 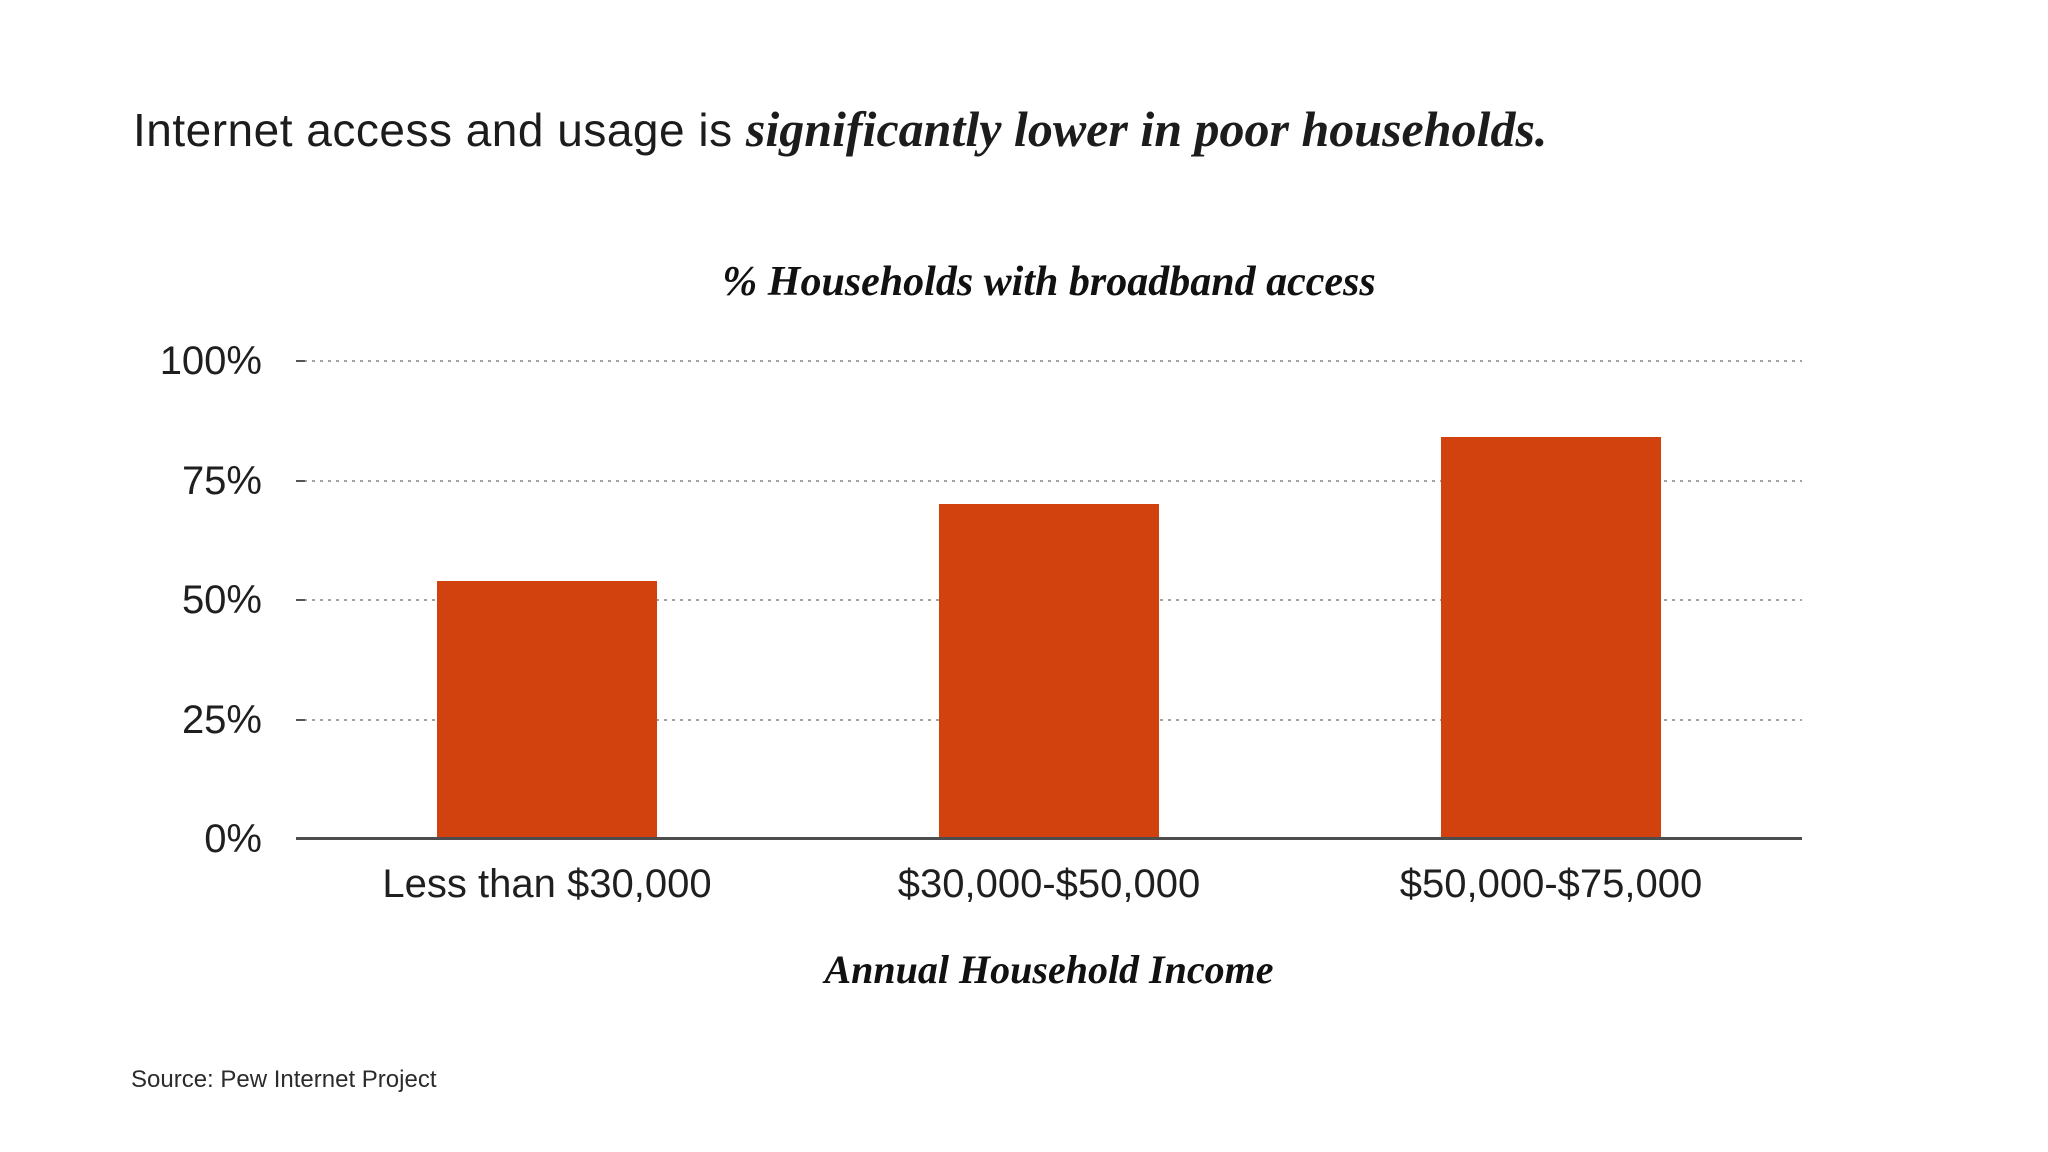 I want to click on y-tick-label: 100%, so click(x=210, y=361).